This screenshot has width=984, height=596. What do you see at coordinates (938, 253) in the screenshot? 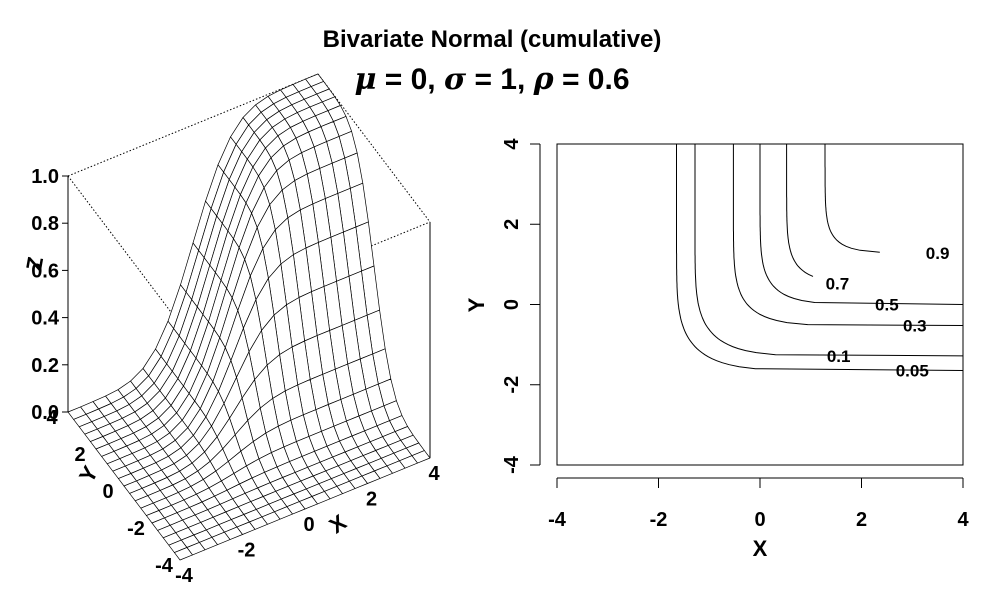
I see `contour-label: 0.9` at bounding box center [938, 253].